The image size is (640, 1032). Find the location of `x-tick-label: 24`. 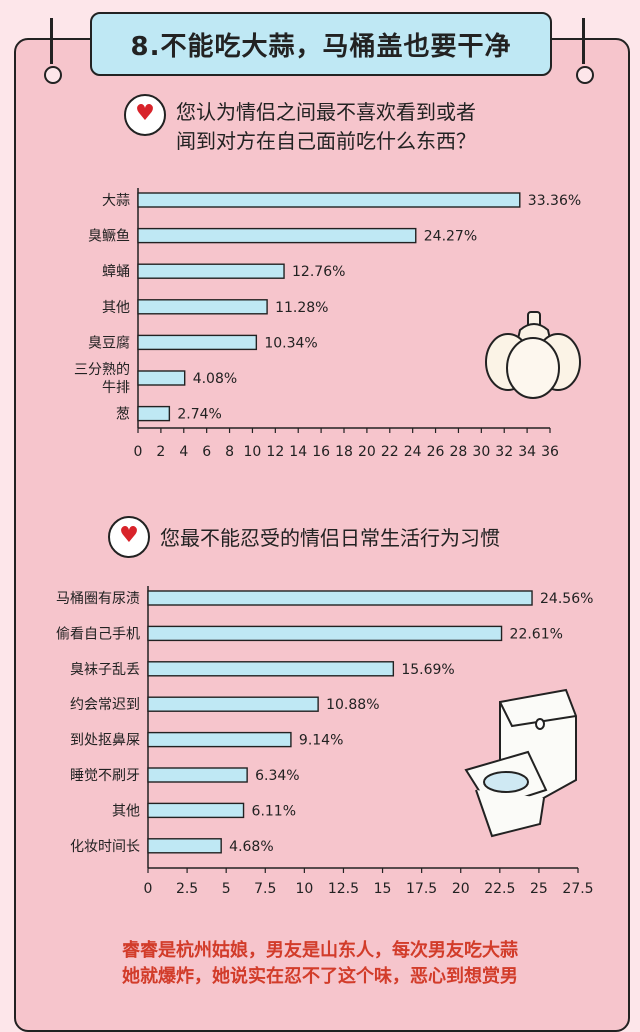

x-tick-label: 24 is located at coordinates (413, 452).